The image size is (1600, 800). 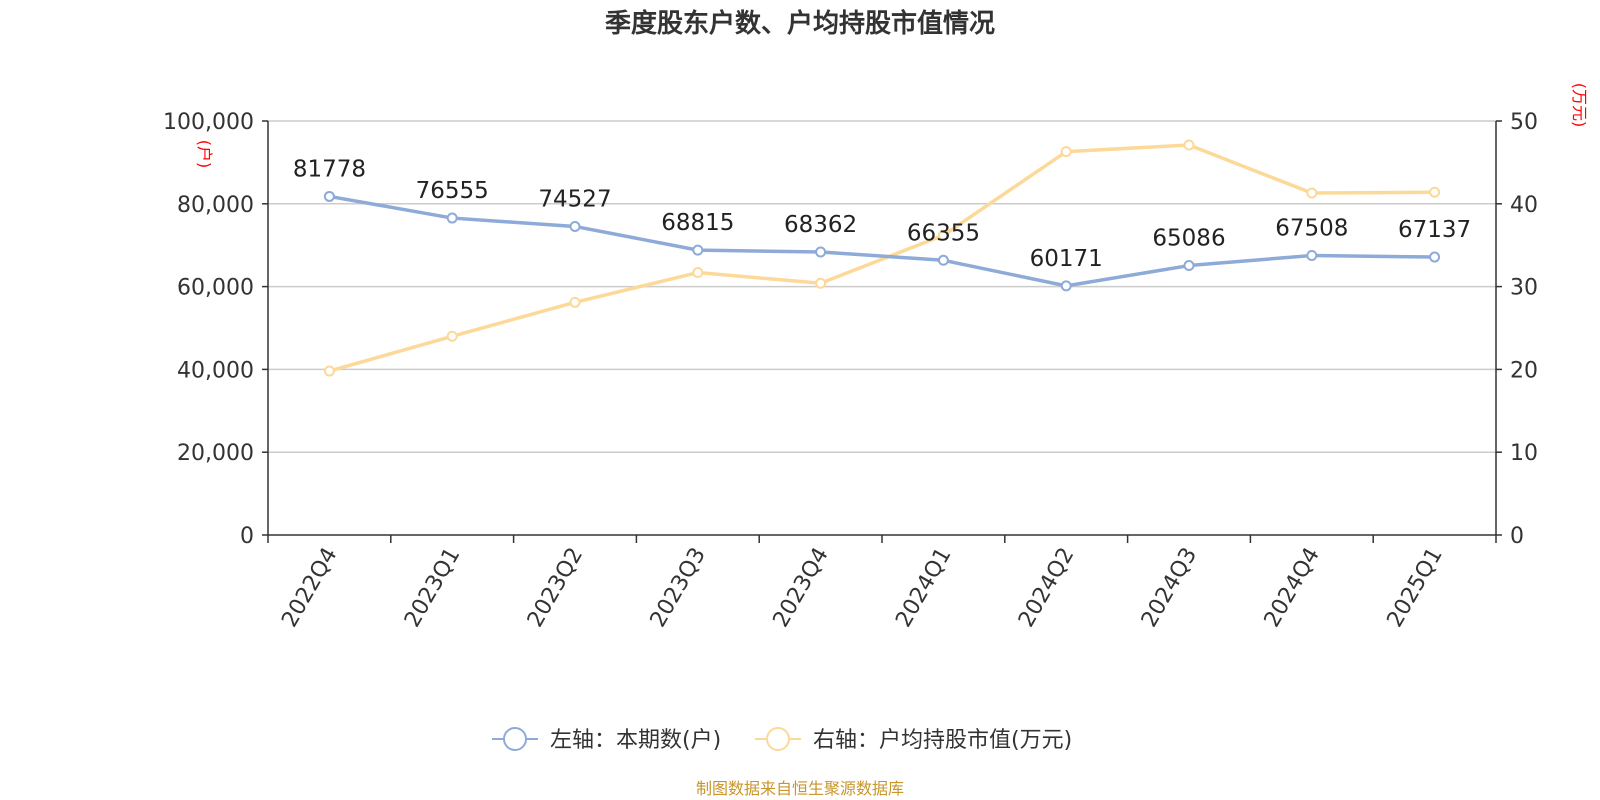 I want to click on legend: 左轴：本期数(户) 右轴：户均持股市值(万元), so click(x=782, y=740).